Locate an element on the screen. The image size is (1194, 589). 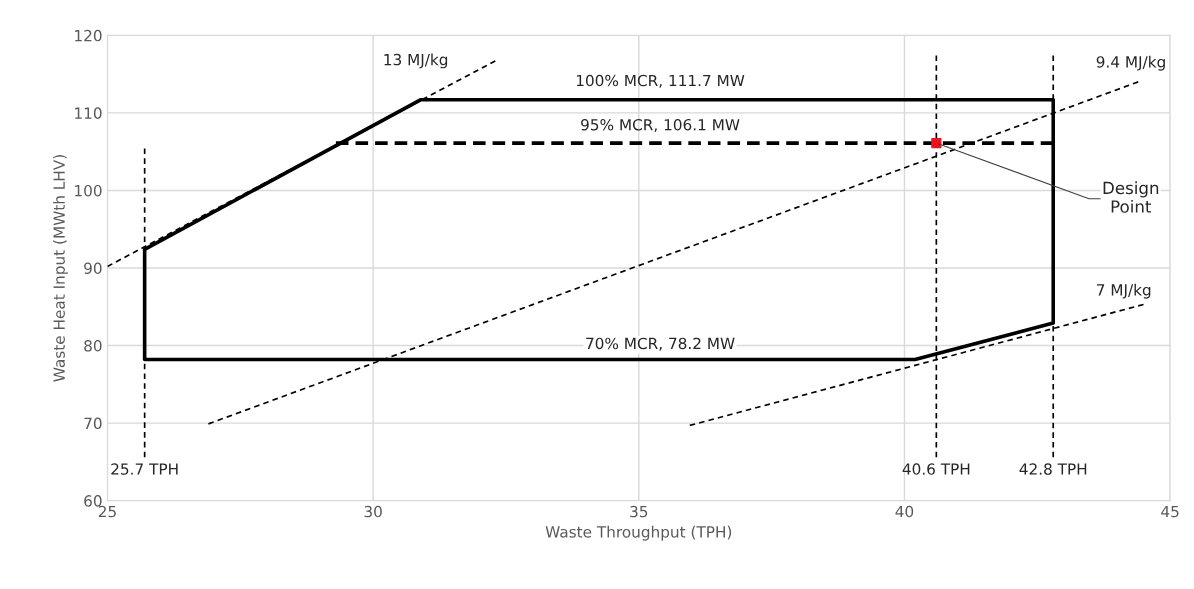
y-tick-label: 100 is located at coordinates (88, 190).